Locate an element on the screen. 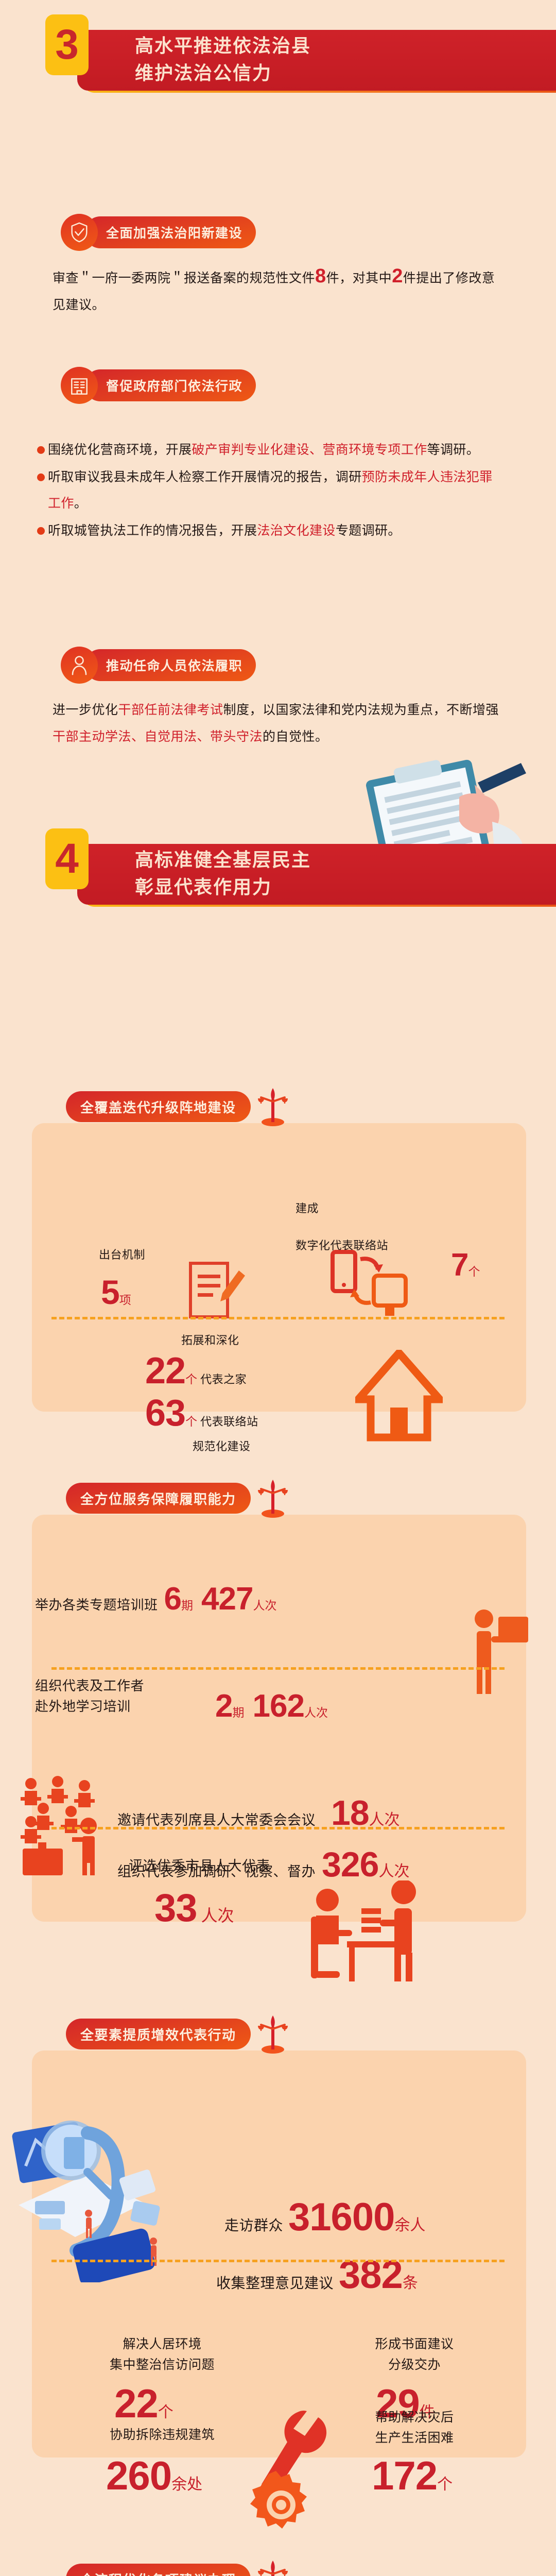 The image size is (556, 2576). stat-row-visits: 走访群众 31600 余人 is located at coordinates (324, 2217).